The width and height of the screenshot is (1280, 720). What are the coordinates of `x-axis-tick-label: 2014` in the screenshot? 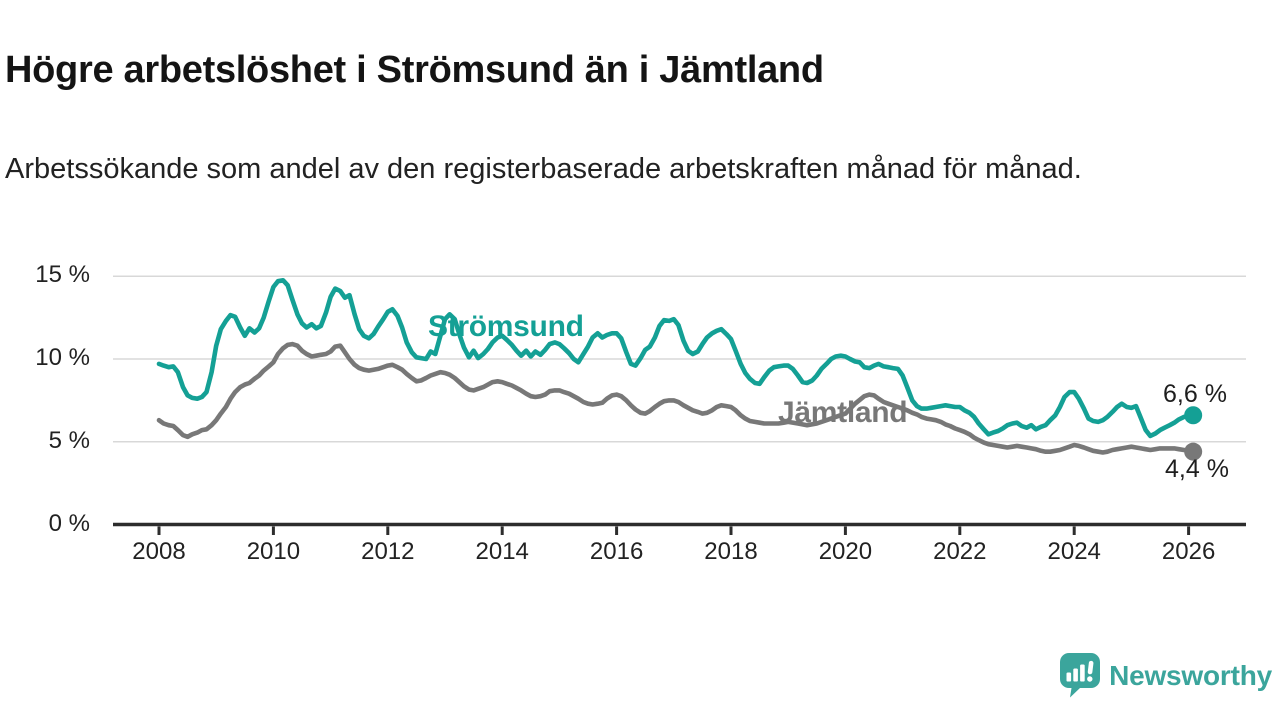 It's located at (502, 551).